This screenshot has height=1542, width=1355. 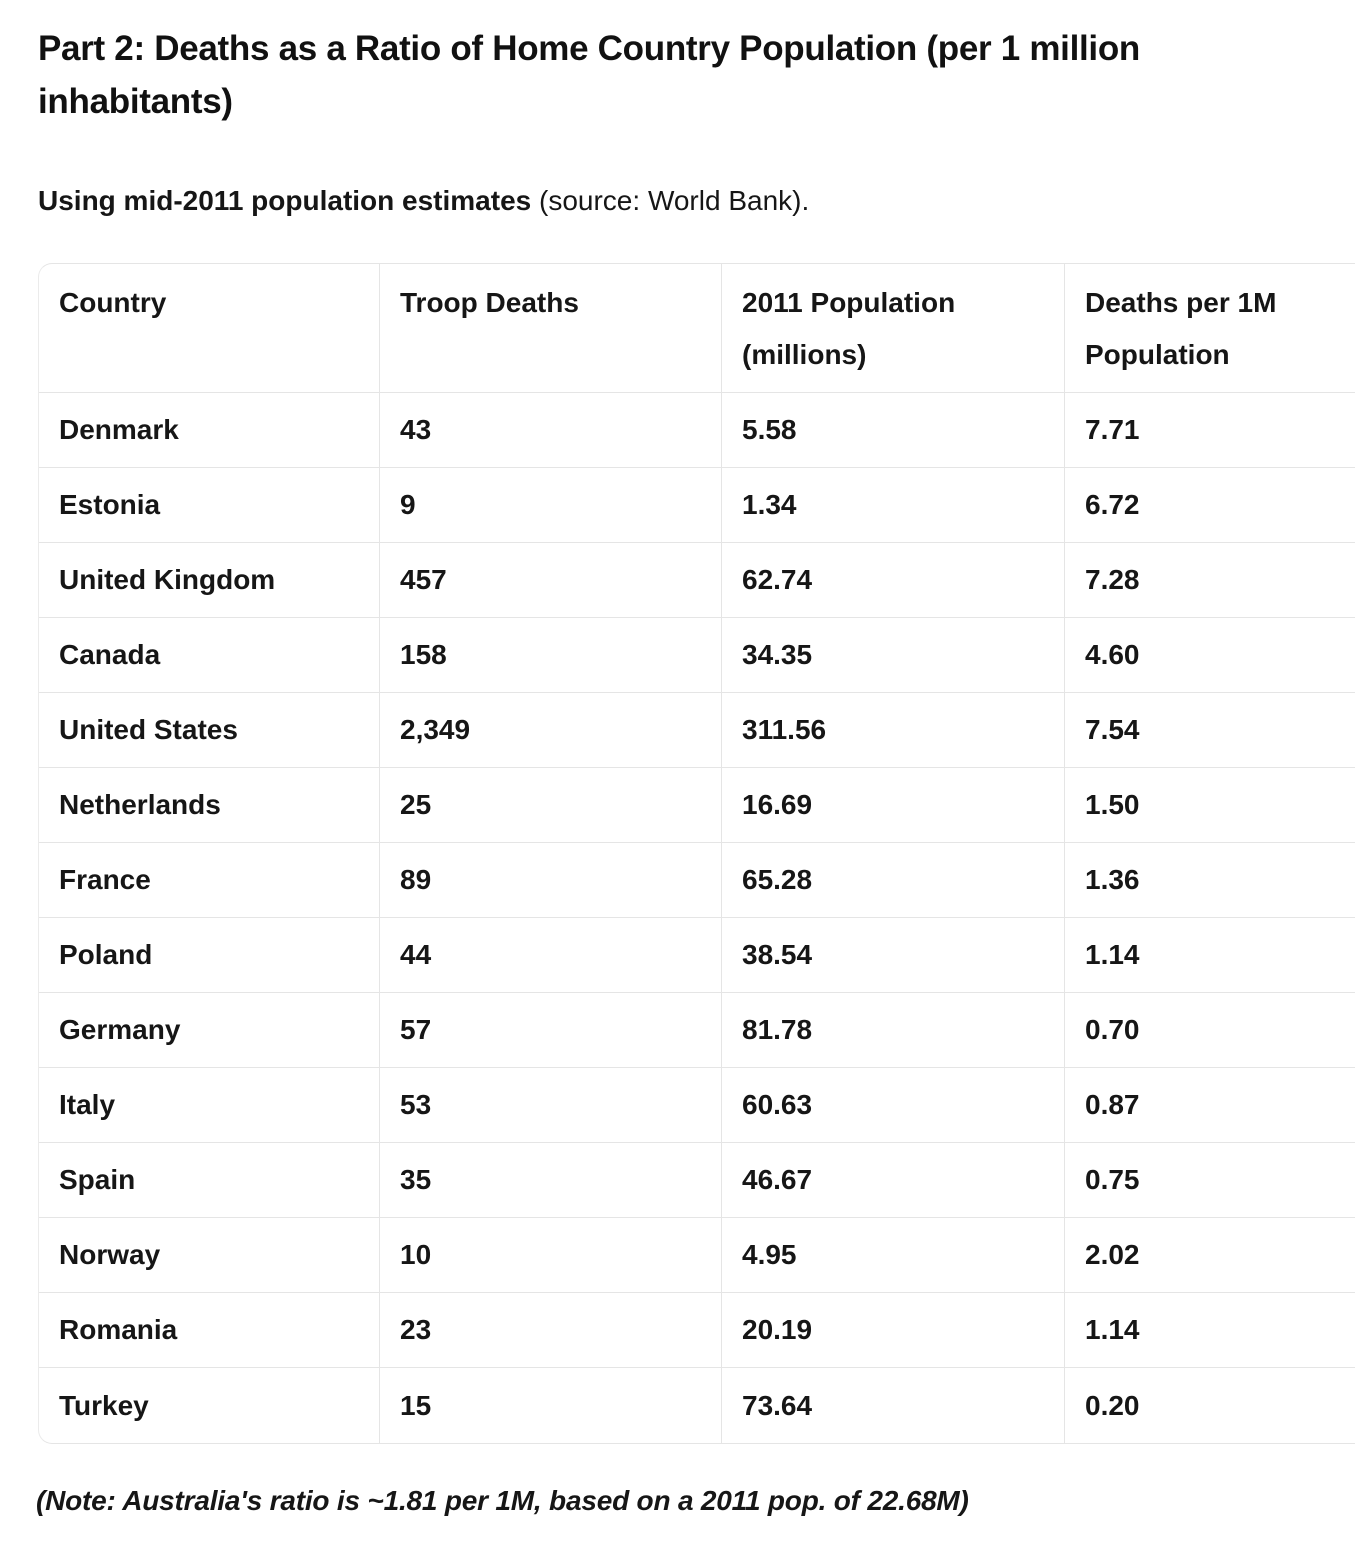 I want to click on value-cell: 9, so click(x=550, y=505).